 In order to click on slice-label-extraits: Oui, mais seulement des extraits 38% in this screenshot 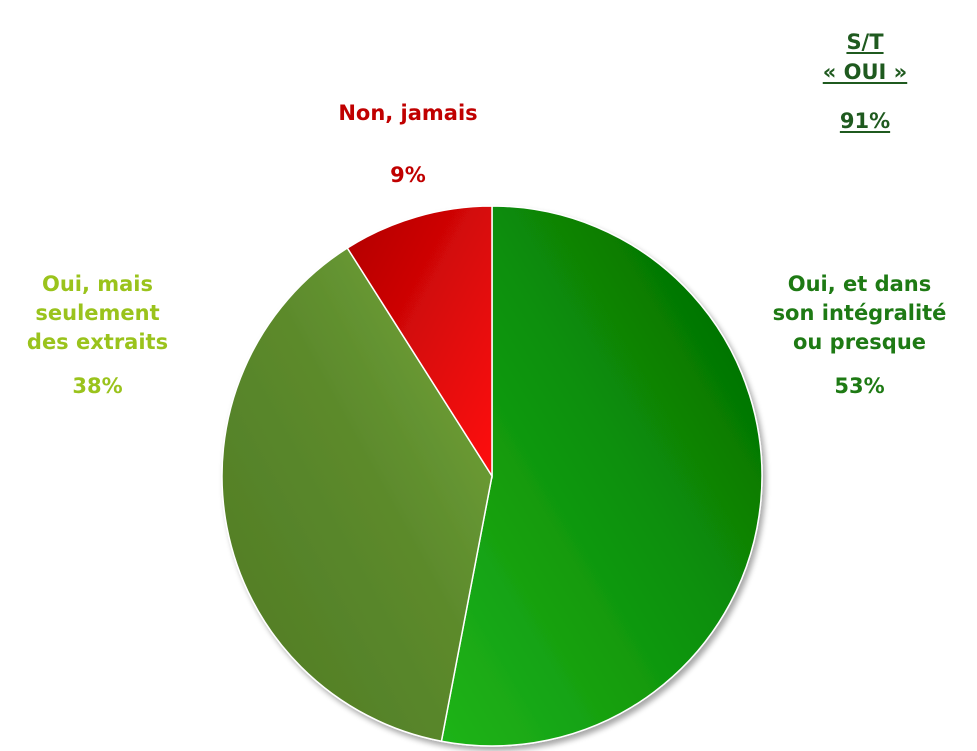, I will do `click(97, 335)`.